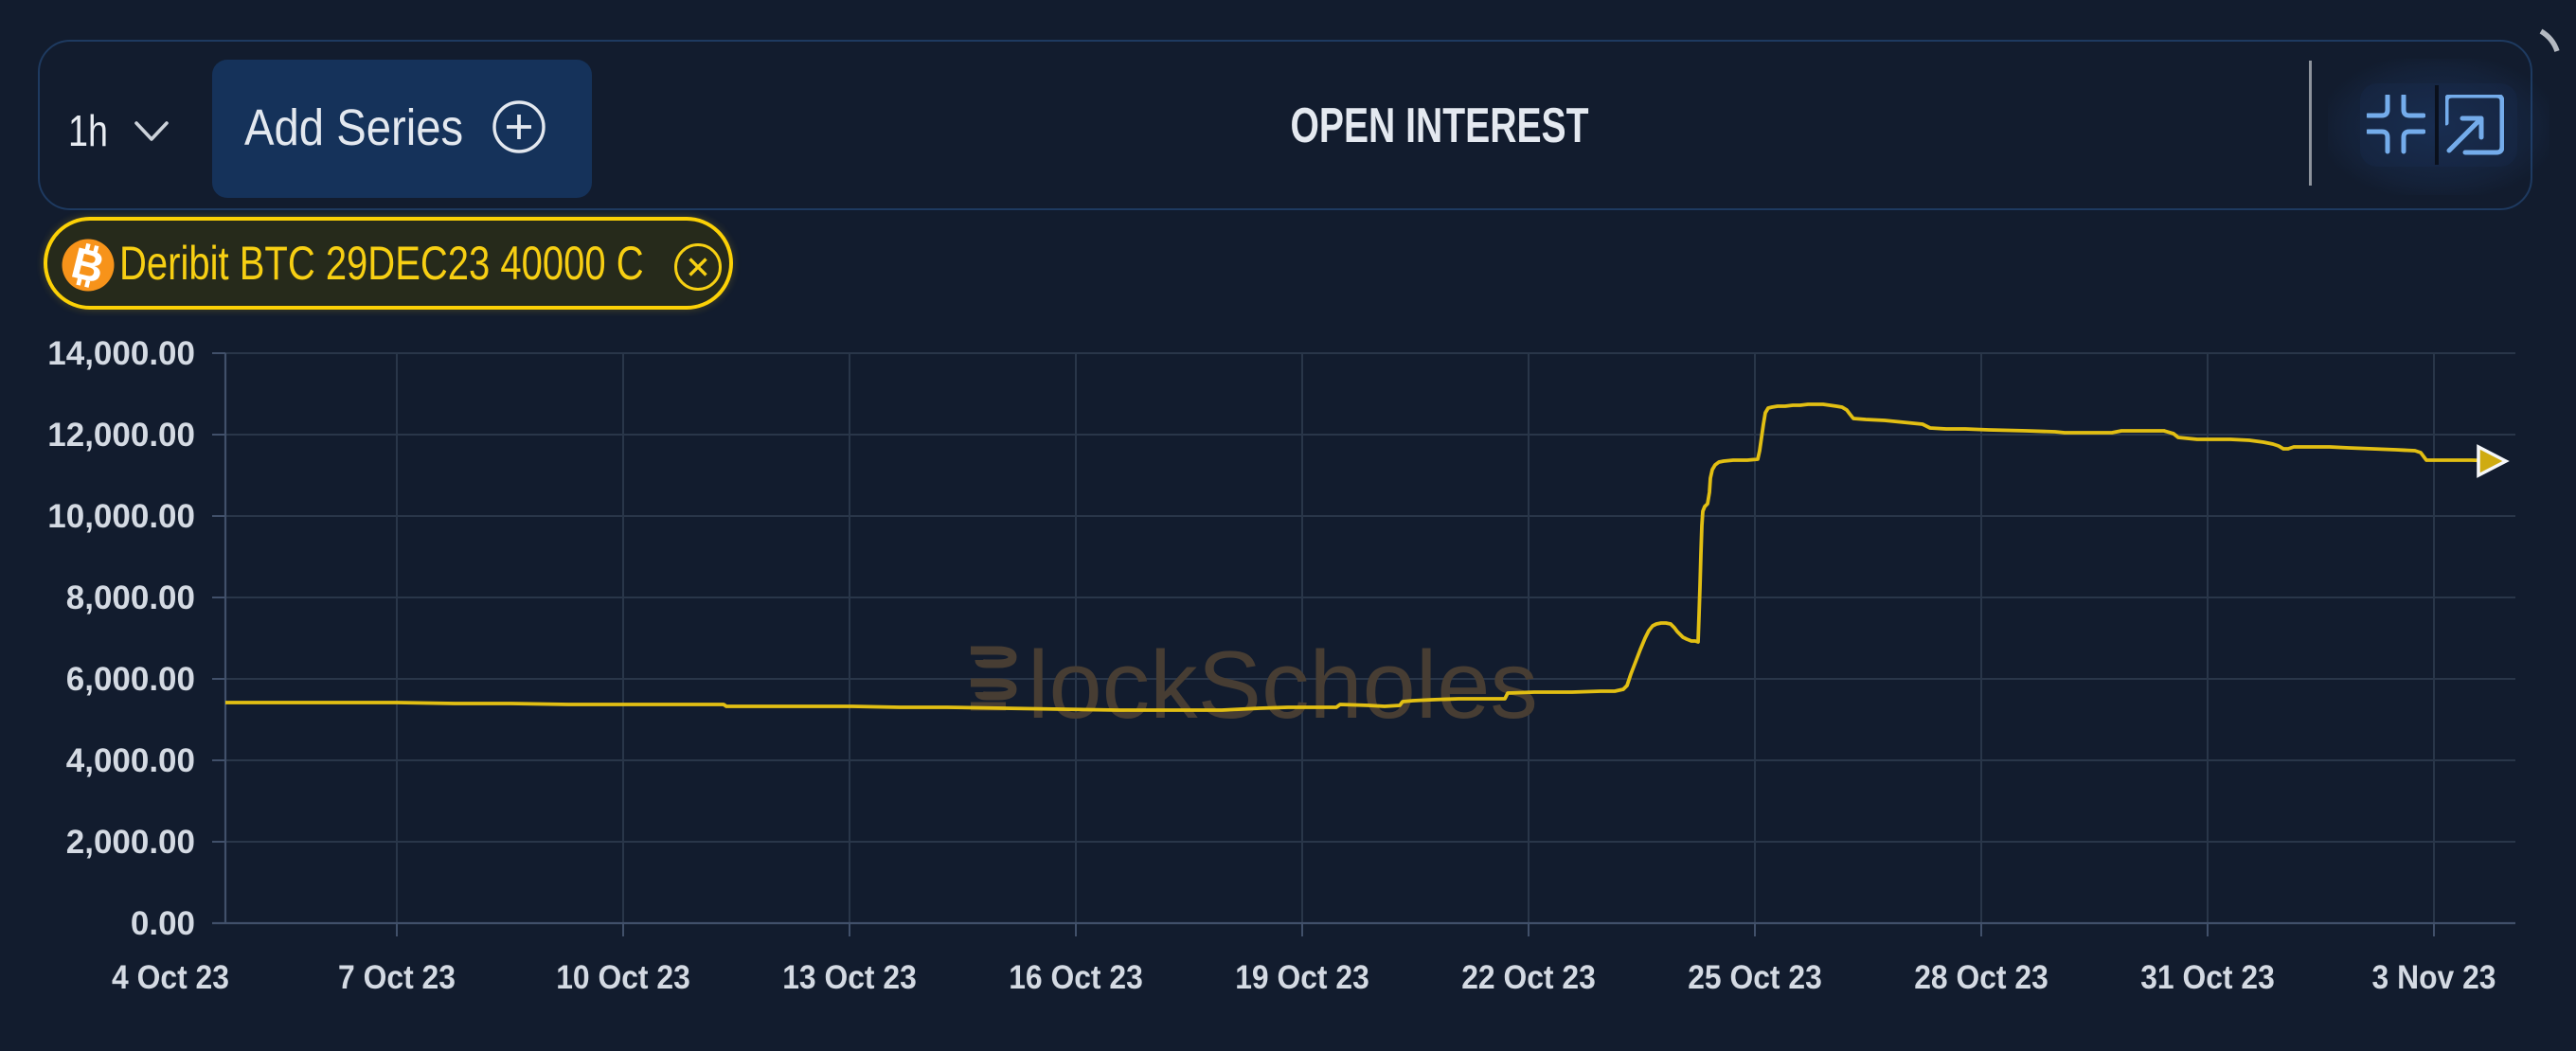 The height and width of the screenshot is (1051, 2576). Describe the element at coordinates (1302, 978) in the screenshot. I see `svg-text: 19 Oct 23` at that location.